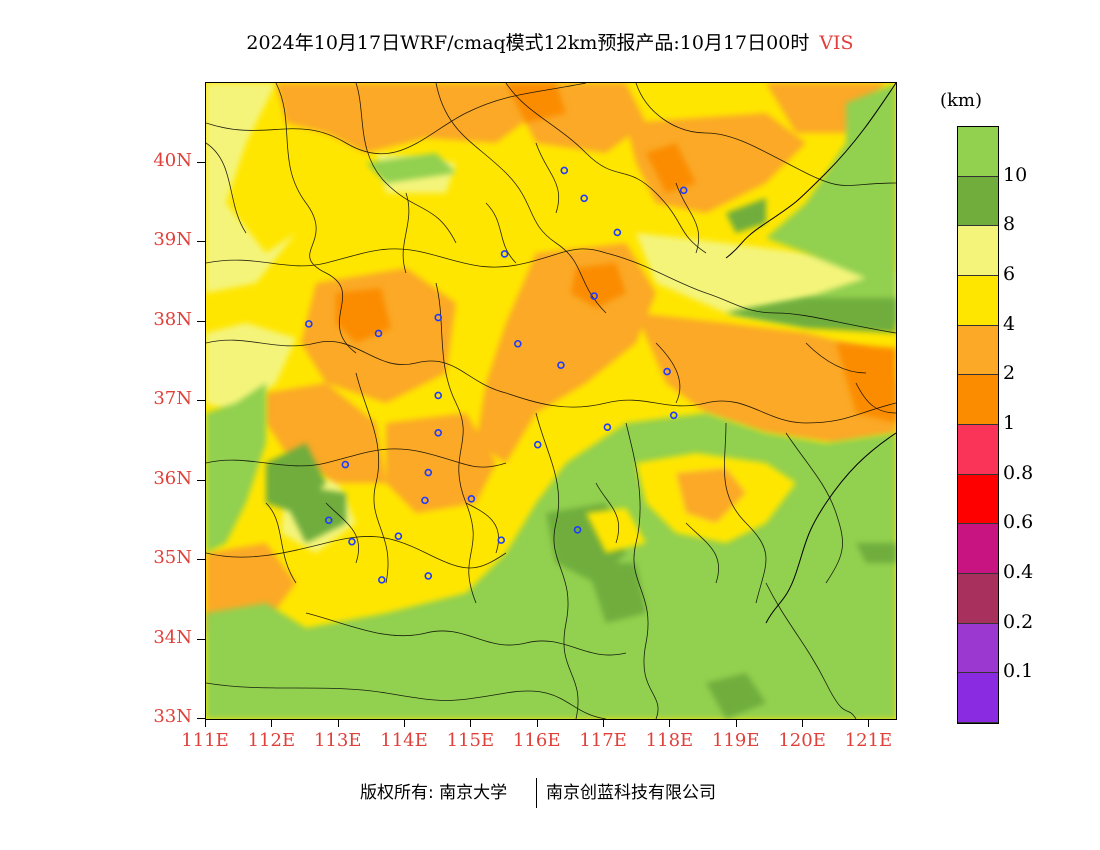  I want to click on lat-label: 37N, so click(172, 398).